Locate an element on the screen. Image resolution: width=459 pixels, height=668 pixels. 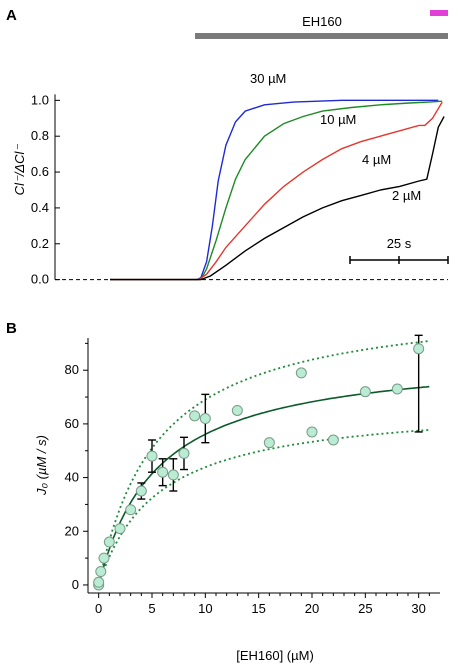
panel-a-y-tick-label: 0.8 is located at coordinates (40, 135).